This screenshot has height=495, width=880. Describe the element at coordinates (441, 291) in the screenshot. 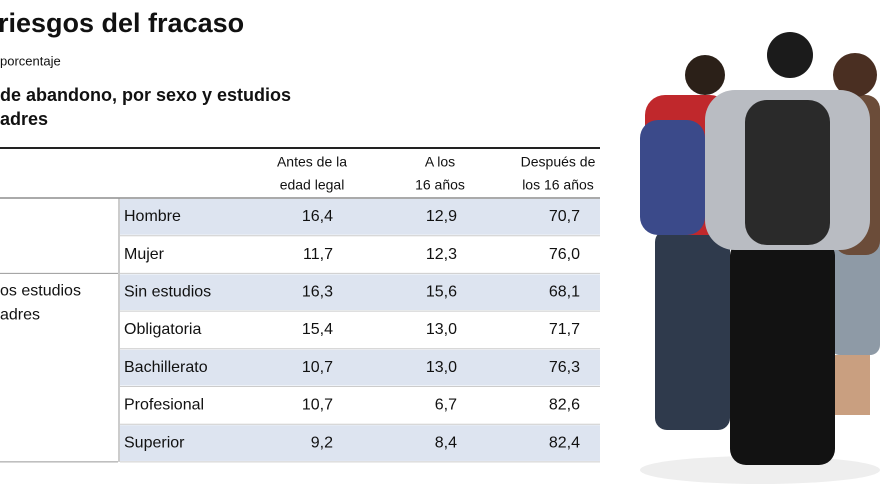

I see `cell: 15,6` at that location.